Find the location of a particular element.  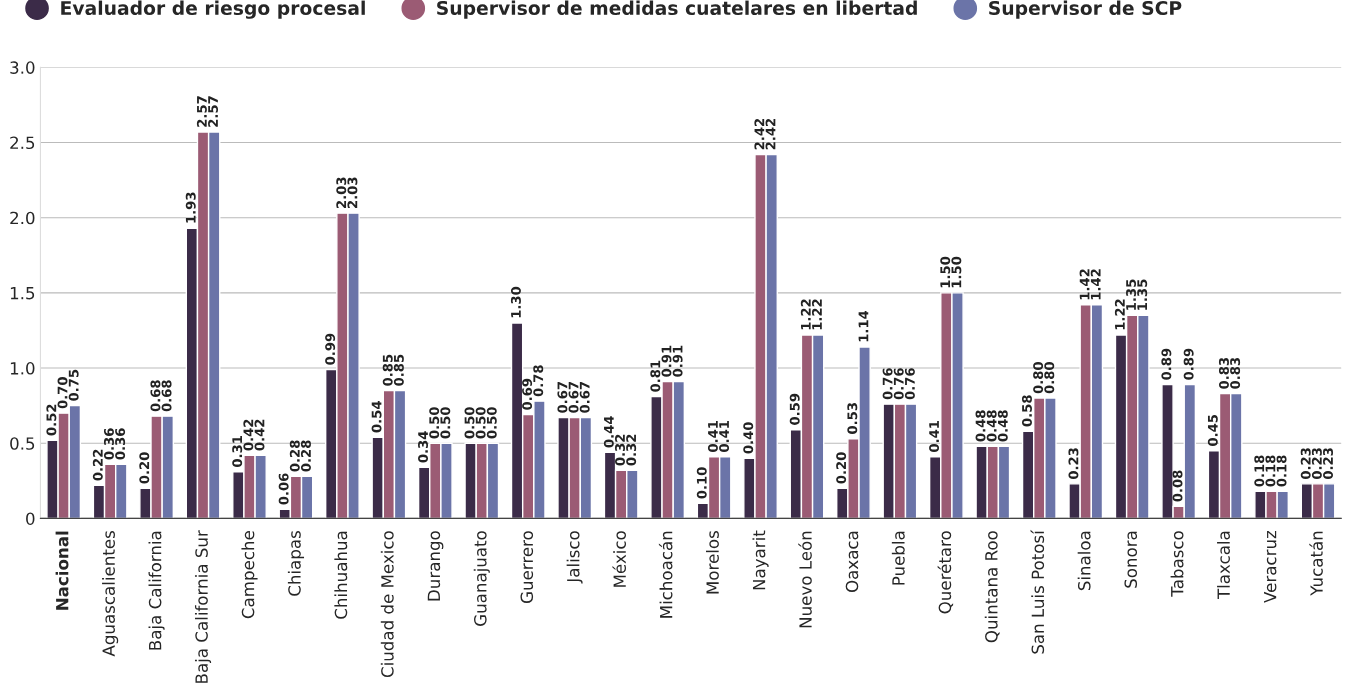

data-label: 0.78 is located at coordinates (538, 381).